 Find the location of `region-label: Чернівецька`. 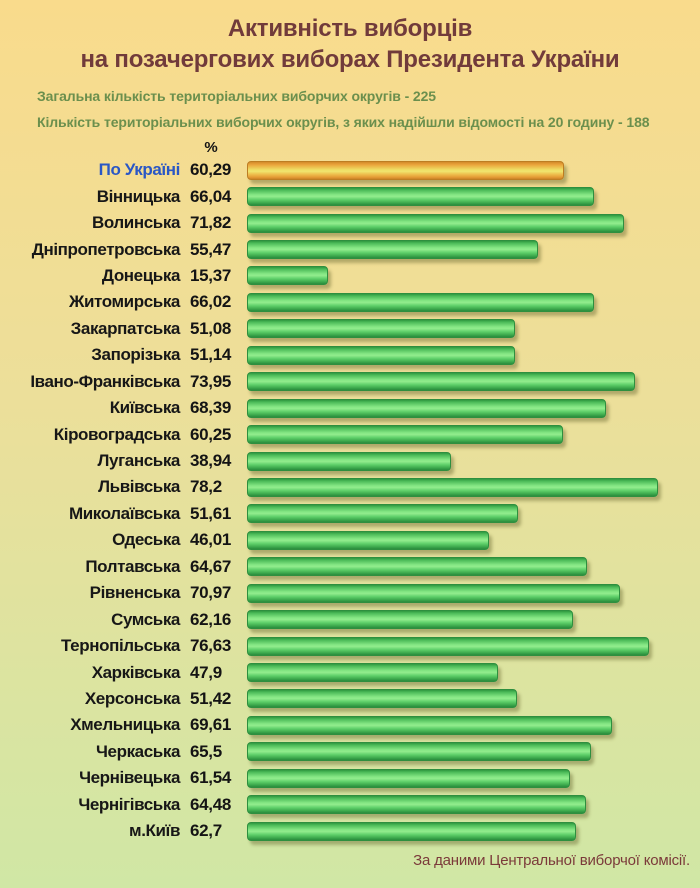

region-label: Чернівецька is located at coordinates (129, 778).